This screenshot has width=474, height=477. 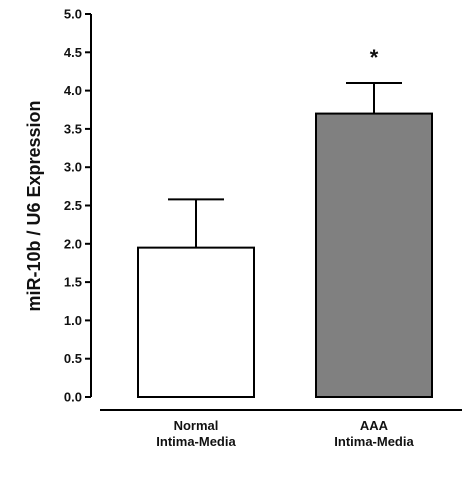 What do you see at coordinates (73, 14) in the screenshot?
I see `y-tick-label: 5.0` at bounding box center [73, 14].